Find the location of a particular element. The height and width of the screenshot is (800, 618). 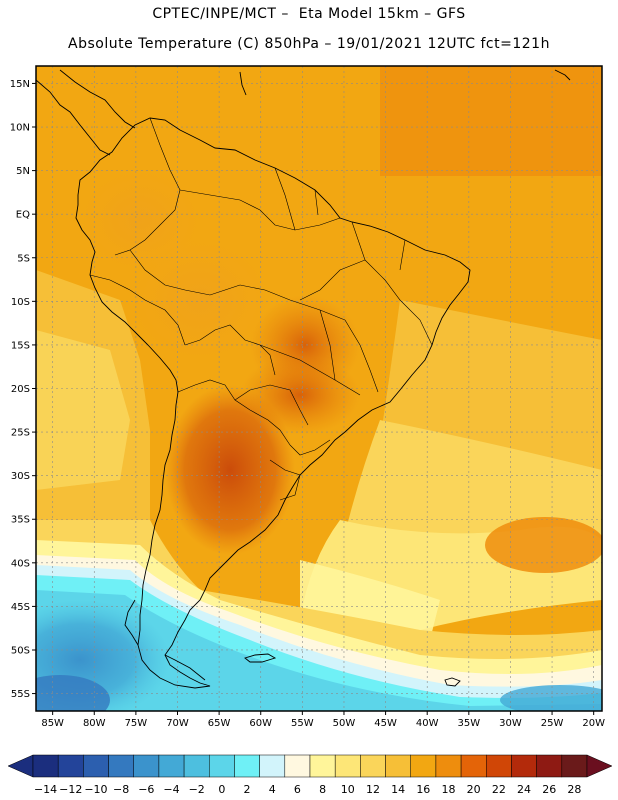

colorbar-label: −4 is located at coordinates (171, 789).